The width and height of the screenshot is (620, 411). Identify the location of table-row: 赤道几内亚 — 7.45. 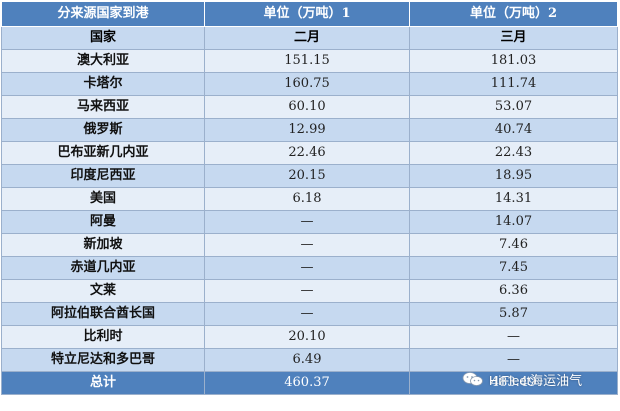
(309, 268).